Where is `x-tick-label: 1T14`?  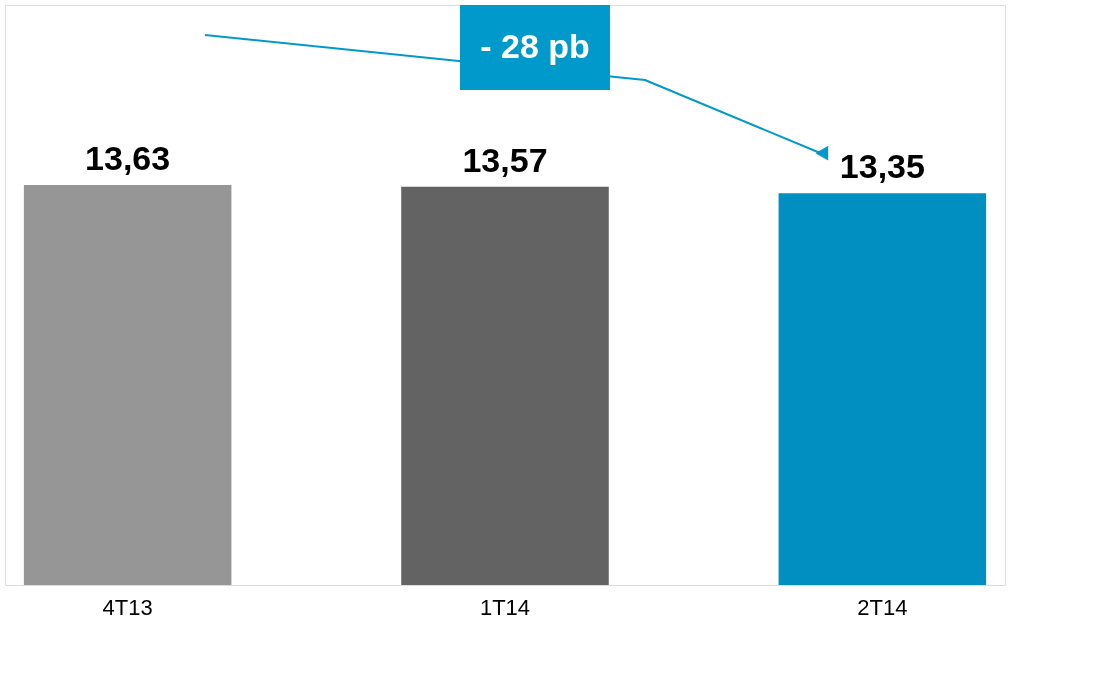 x-tick-label: 1T14 is located at coordinates (505, 607).